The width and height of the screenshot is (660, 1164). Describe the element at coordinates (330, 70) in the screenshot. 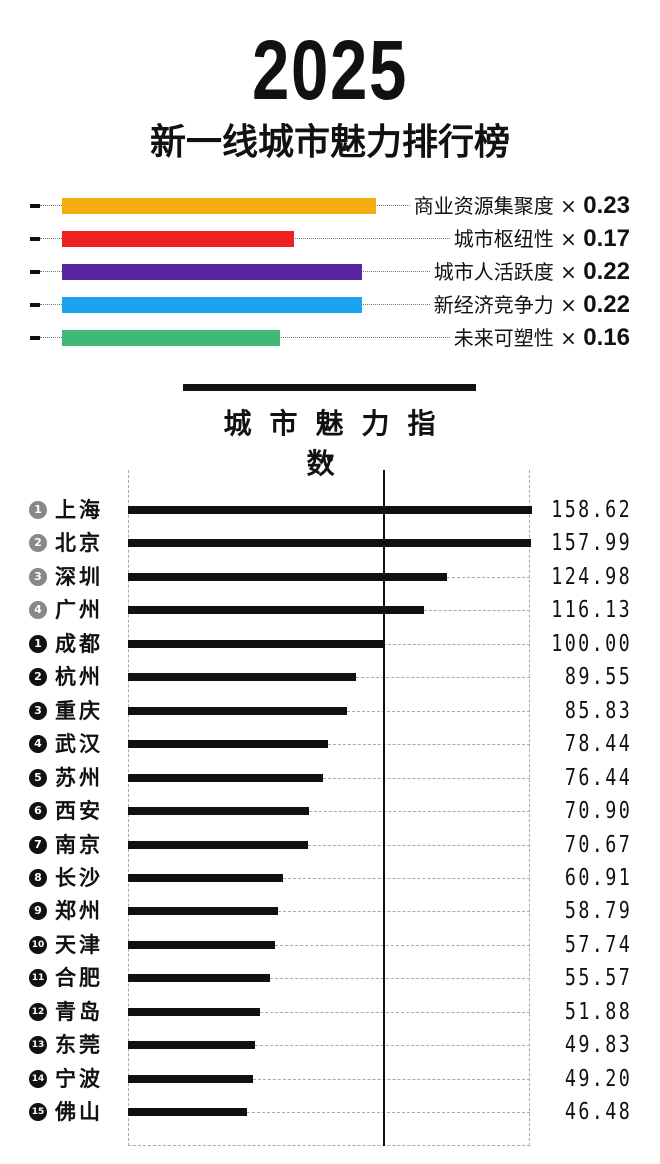

I see `year-title: 2025` at that location.